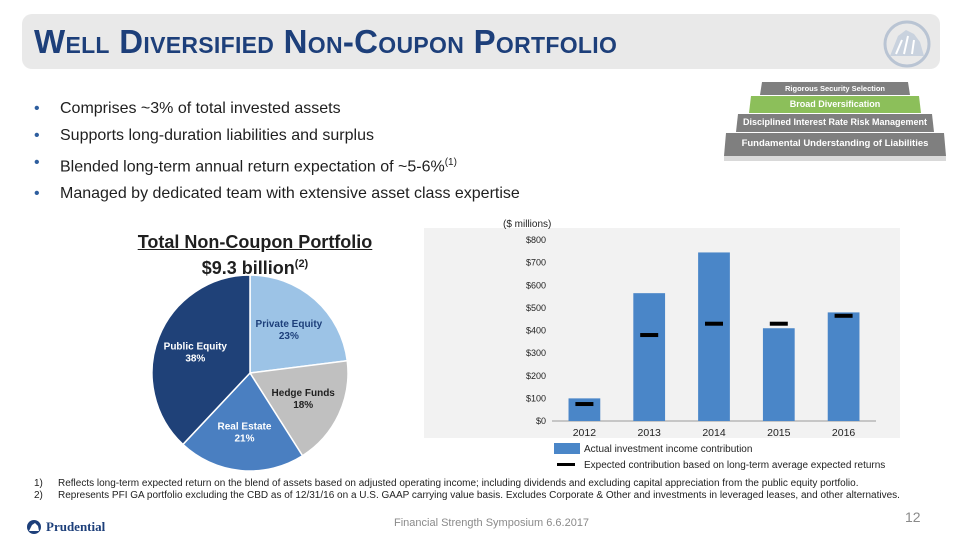  Describe the element at coordinates (536, 263) in the screenshot. I see `y-tick-label: $700` at that location.